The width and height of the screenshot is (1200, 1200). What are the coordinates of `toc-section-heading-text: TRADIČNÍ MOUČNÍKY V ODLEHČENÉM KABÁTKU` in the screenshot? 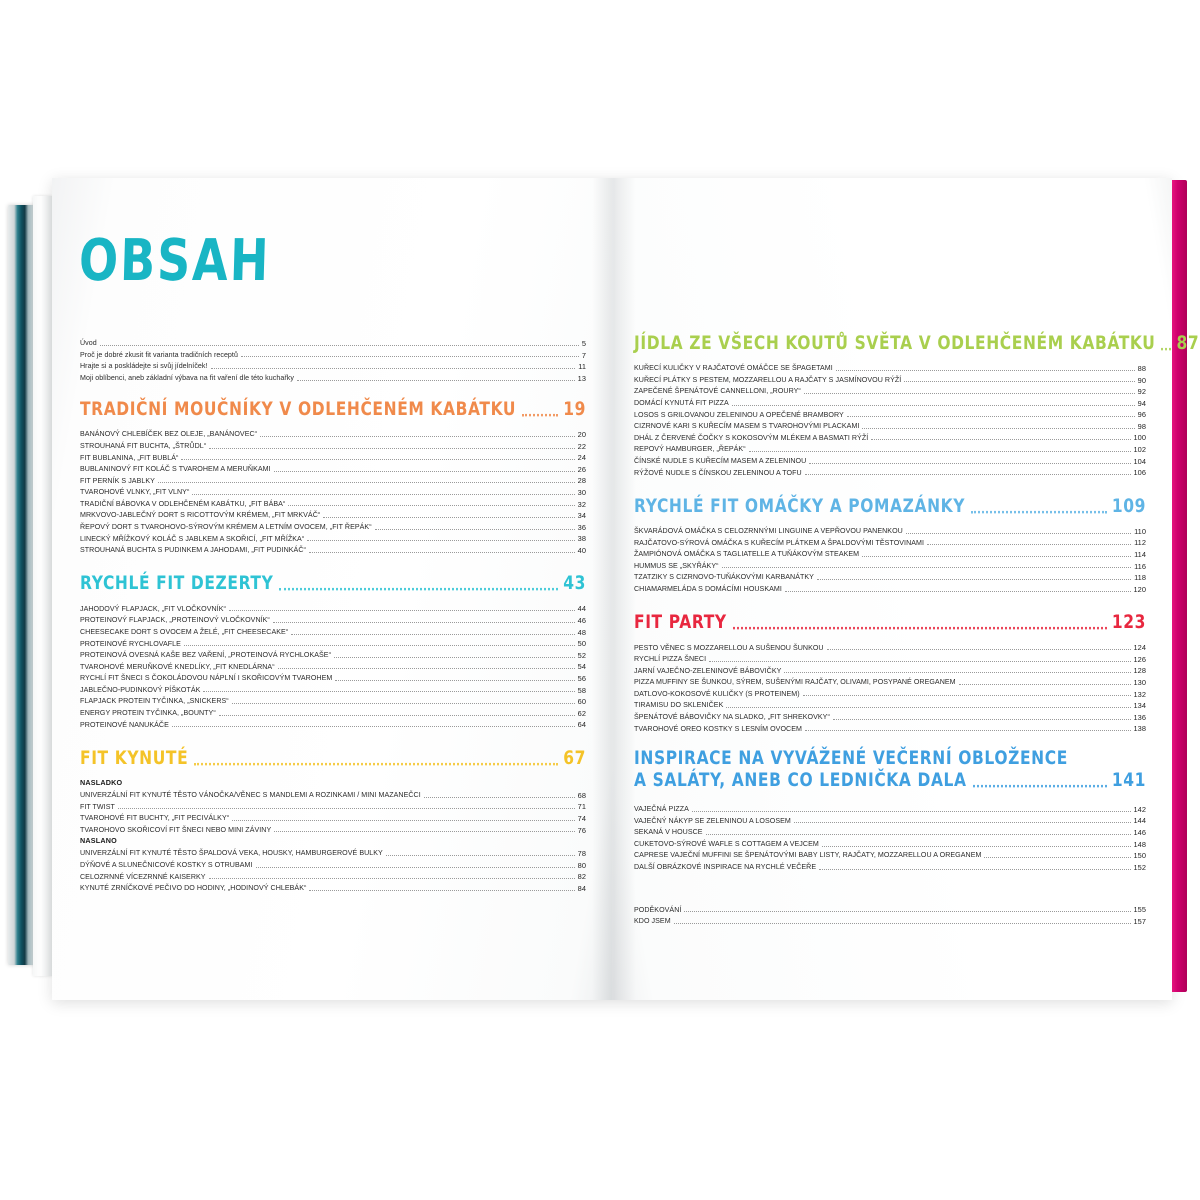 It's located at (298, 409).